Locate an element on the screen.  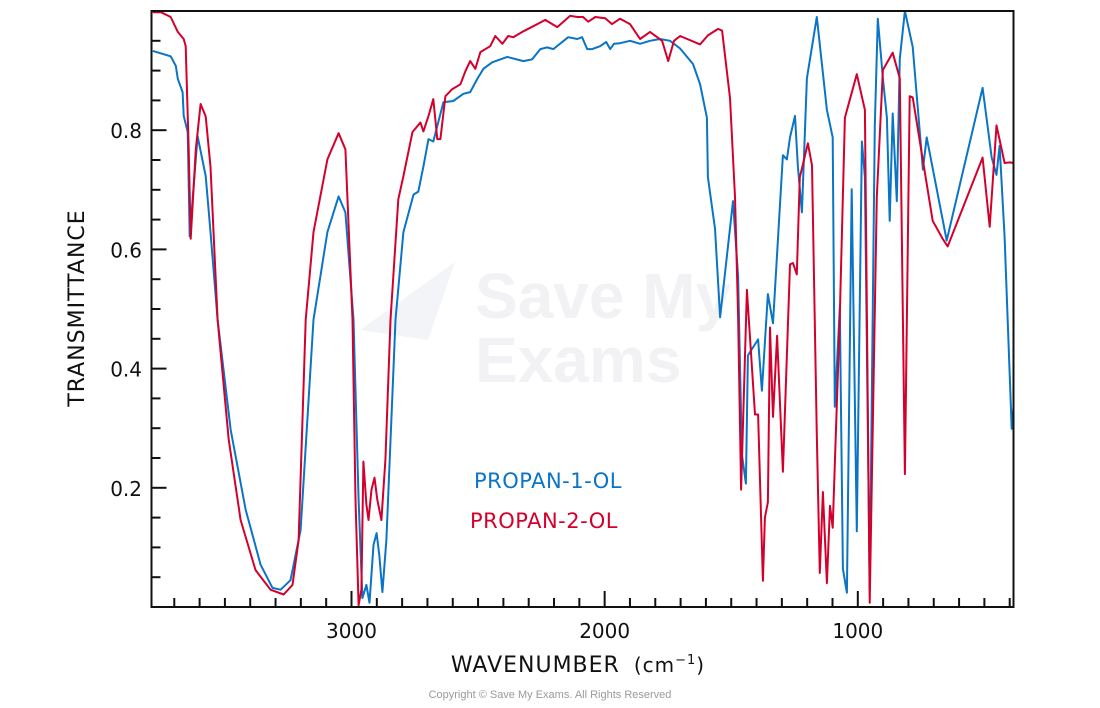
legend-item-propan-1-ol: PROPAN-1-OL is located at coordinates (548, 481).